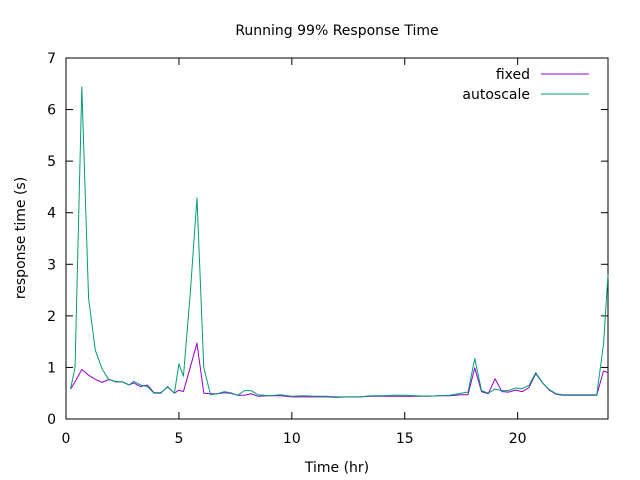 Image resolution: width=640 pixels, height=480 pixels. I want to click on y-tick-label: 5, so click(51, 162).